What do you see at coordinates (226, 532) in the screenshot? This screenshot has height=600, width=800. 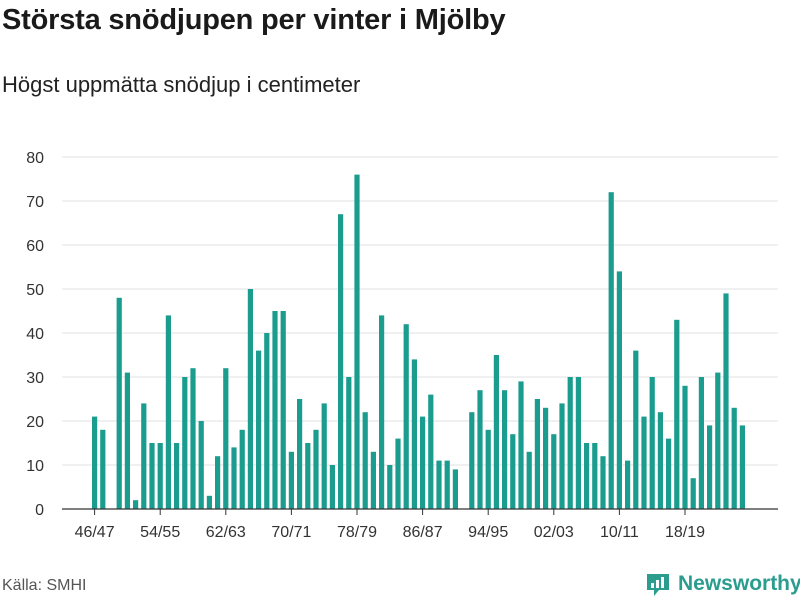 I see `x-tick-label: 62/63` at bounding box center [226, 532].